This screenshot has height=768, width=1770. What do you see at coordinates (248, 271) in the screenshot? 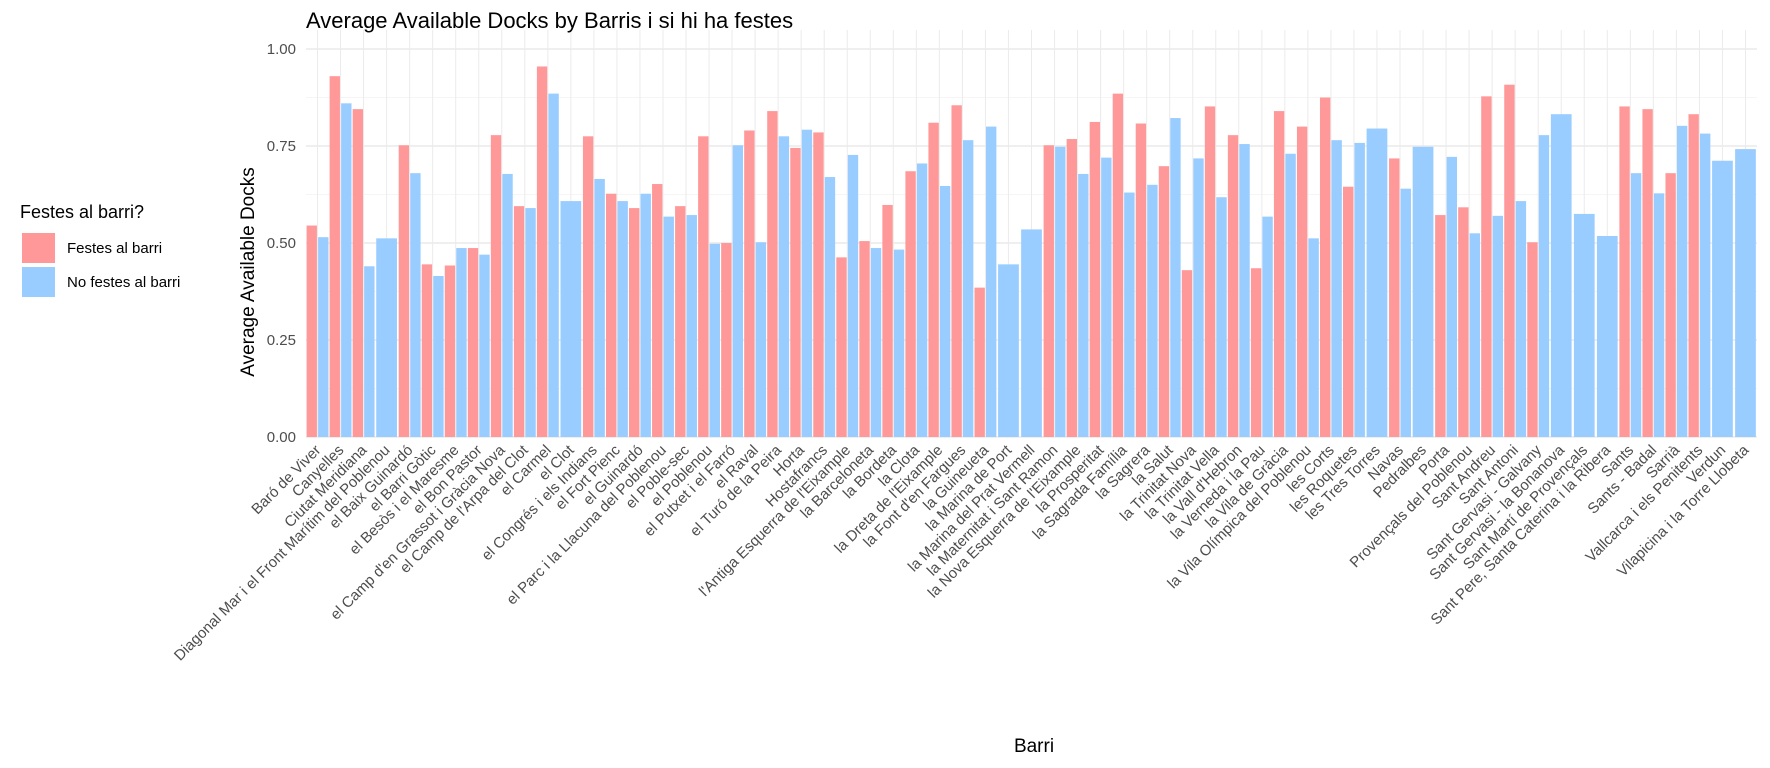
I see `y-axis-title: Average Available Docks` at bounding box center [248, 271].